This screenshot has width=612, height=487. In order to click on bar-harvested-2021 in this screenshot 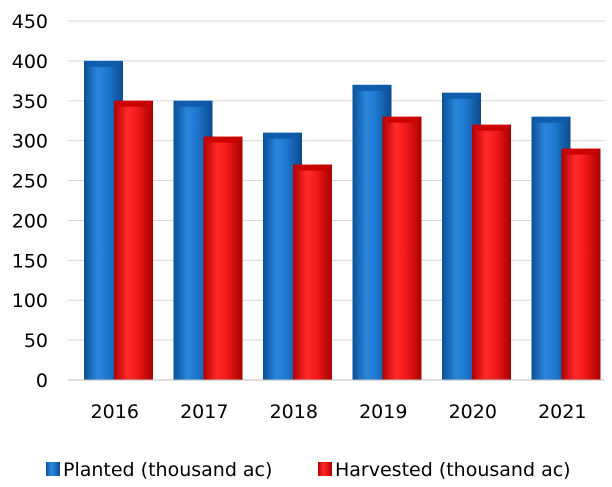, I will do `click(581, 264)`.